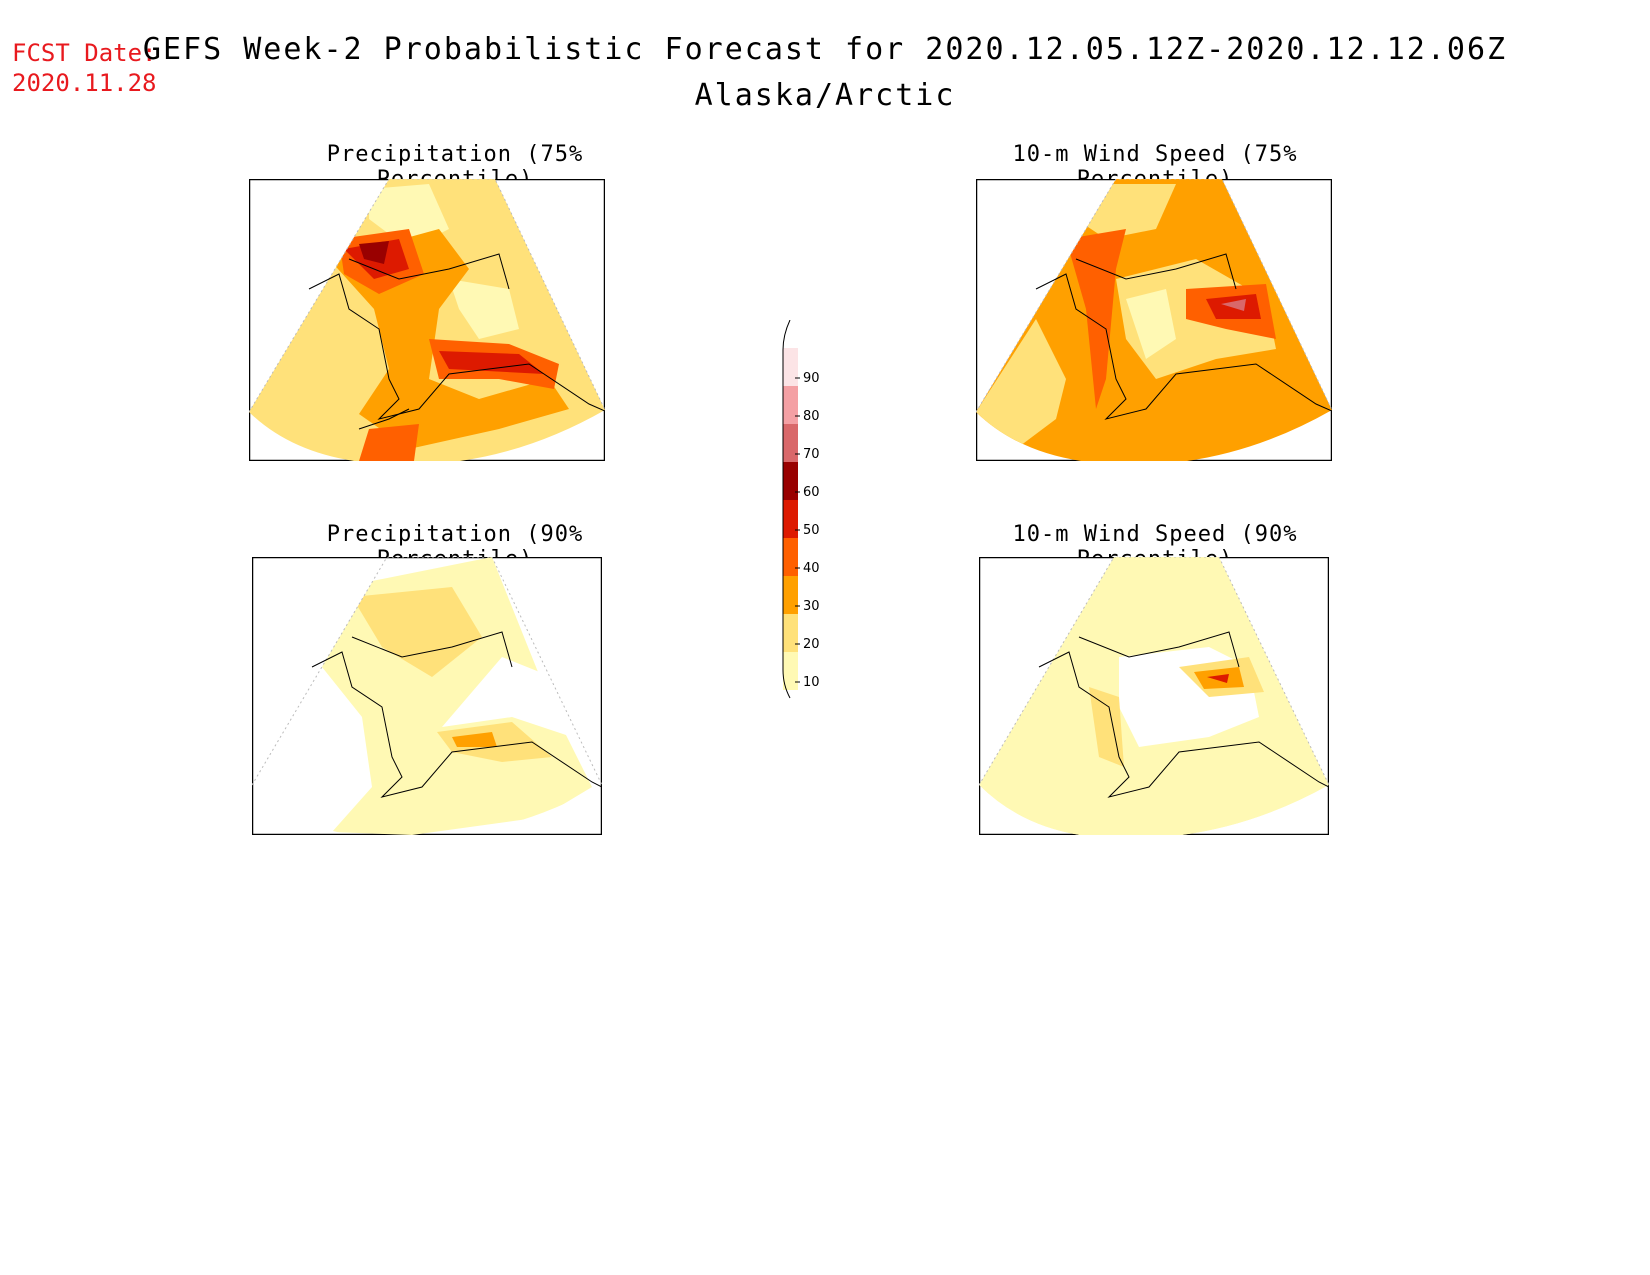 This screenshot has width=1650, height=1275. I want to click on colorbar-label: 70, so click(811, 454).